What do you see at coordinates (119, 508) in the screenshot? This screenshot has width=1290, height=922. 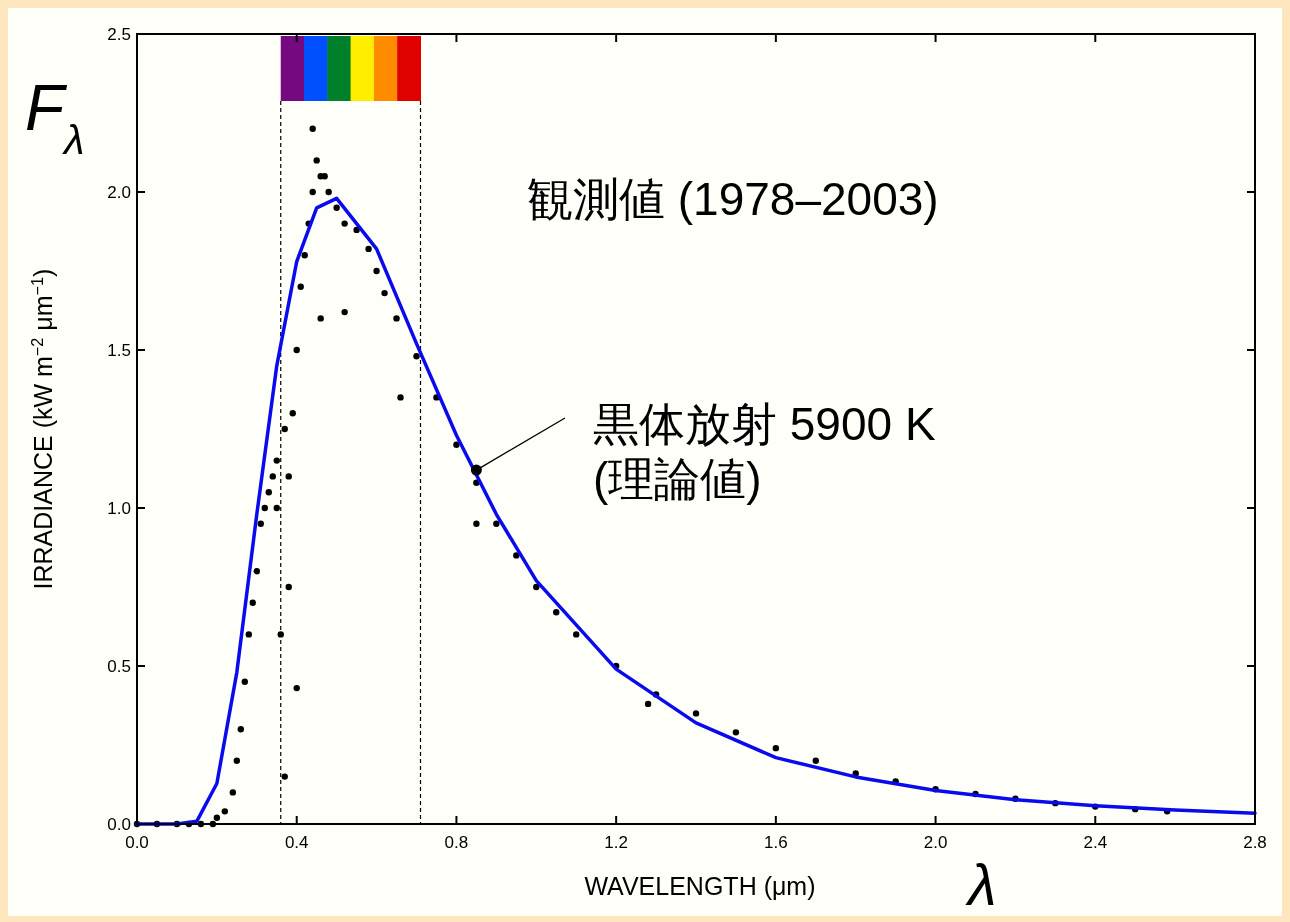 I see `y-tick-label: 1.0` at bounding box center [119, 508].